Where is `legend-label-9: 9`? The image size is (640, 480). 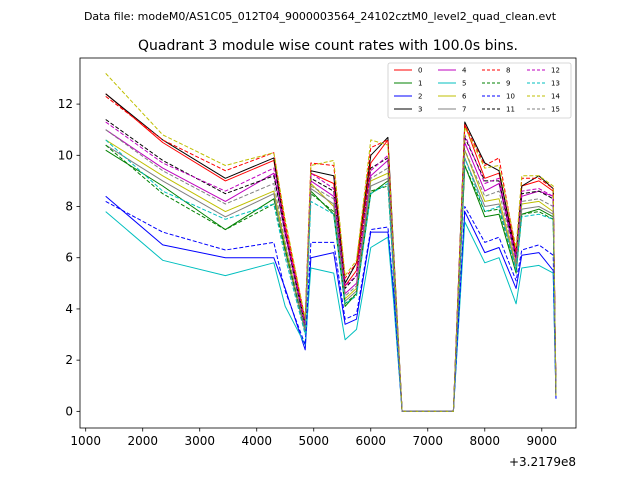
legend-label-9: 9 is located at coordinates (508, 84).